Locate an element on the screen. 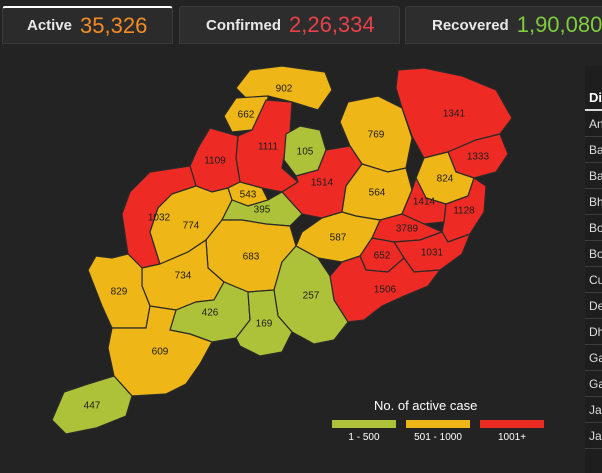 This screenshot has height=473, width=602. district-value-label: 3789 is located at coordinates (407, 229).